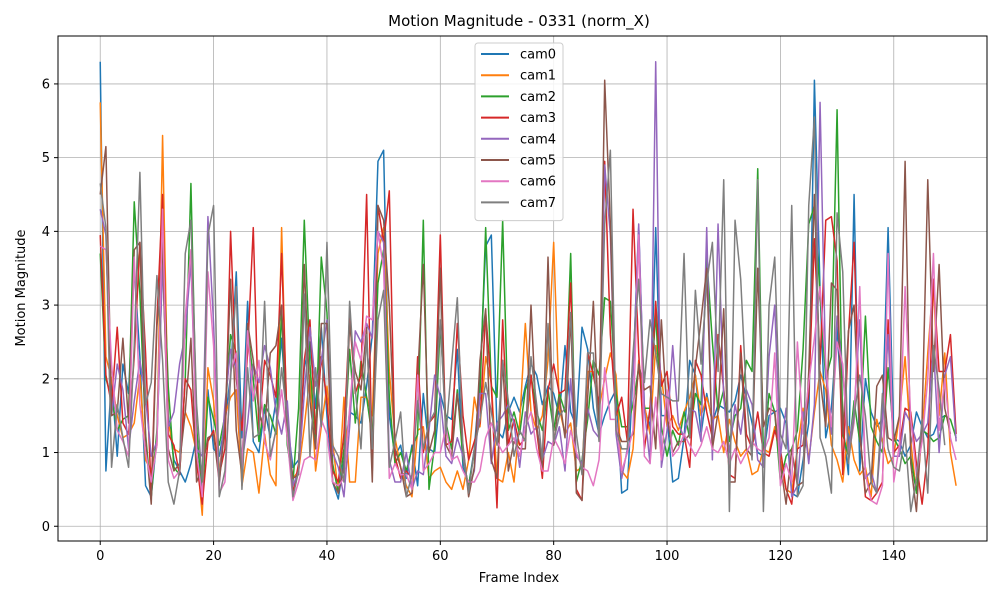 The image size is (1000, 600). Describe the element at coordinates (519, 578) in the screenshot. I see `x-axis-label: Frame Index` at that location.